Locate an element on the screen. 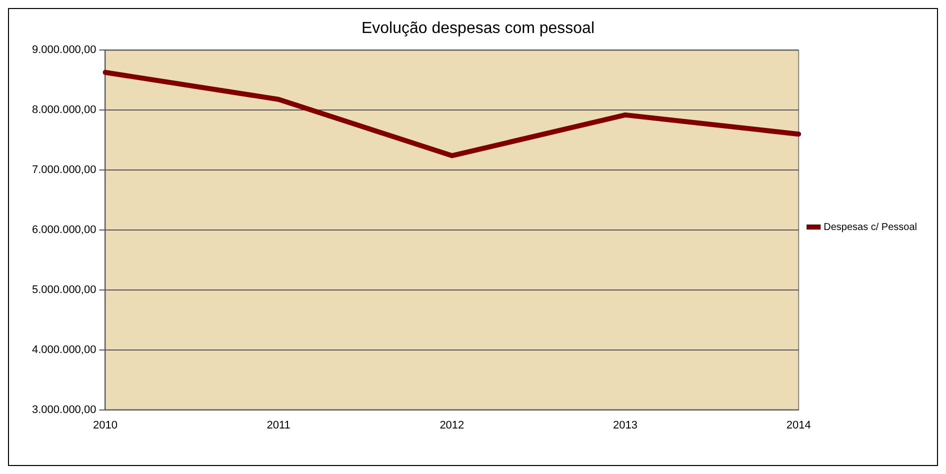  x-tick-label: 2012 is located at coordinates (452, 425).